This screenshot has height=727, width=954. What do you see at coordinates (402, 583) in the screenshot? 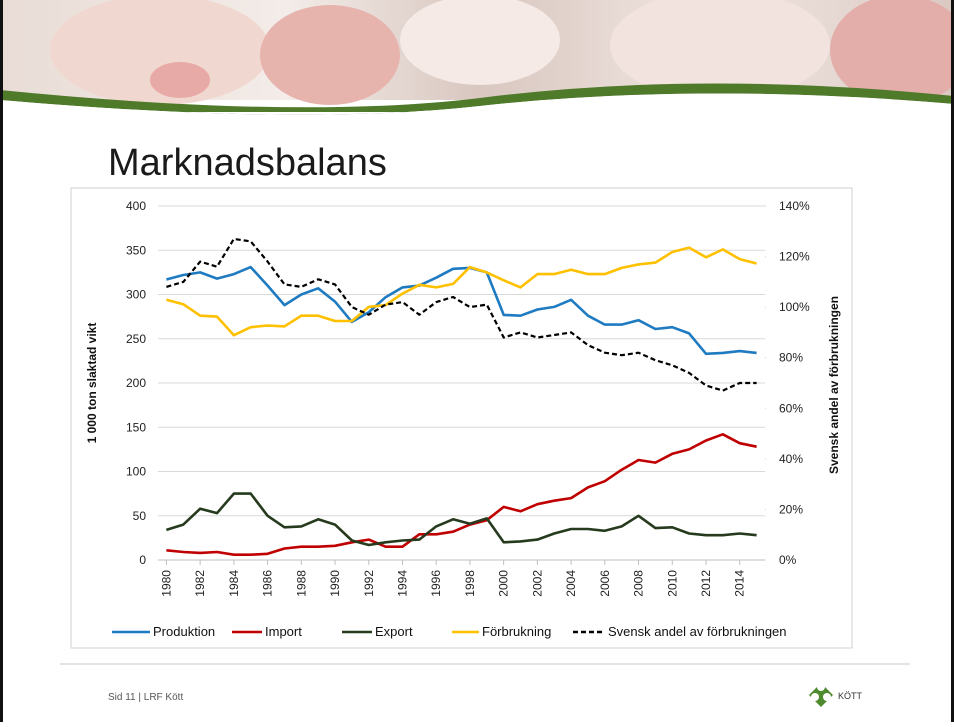
I see `x-tick-label: 1994` at bounding box center [402, 583].